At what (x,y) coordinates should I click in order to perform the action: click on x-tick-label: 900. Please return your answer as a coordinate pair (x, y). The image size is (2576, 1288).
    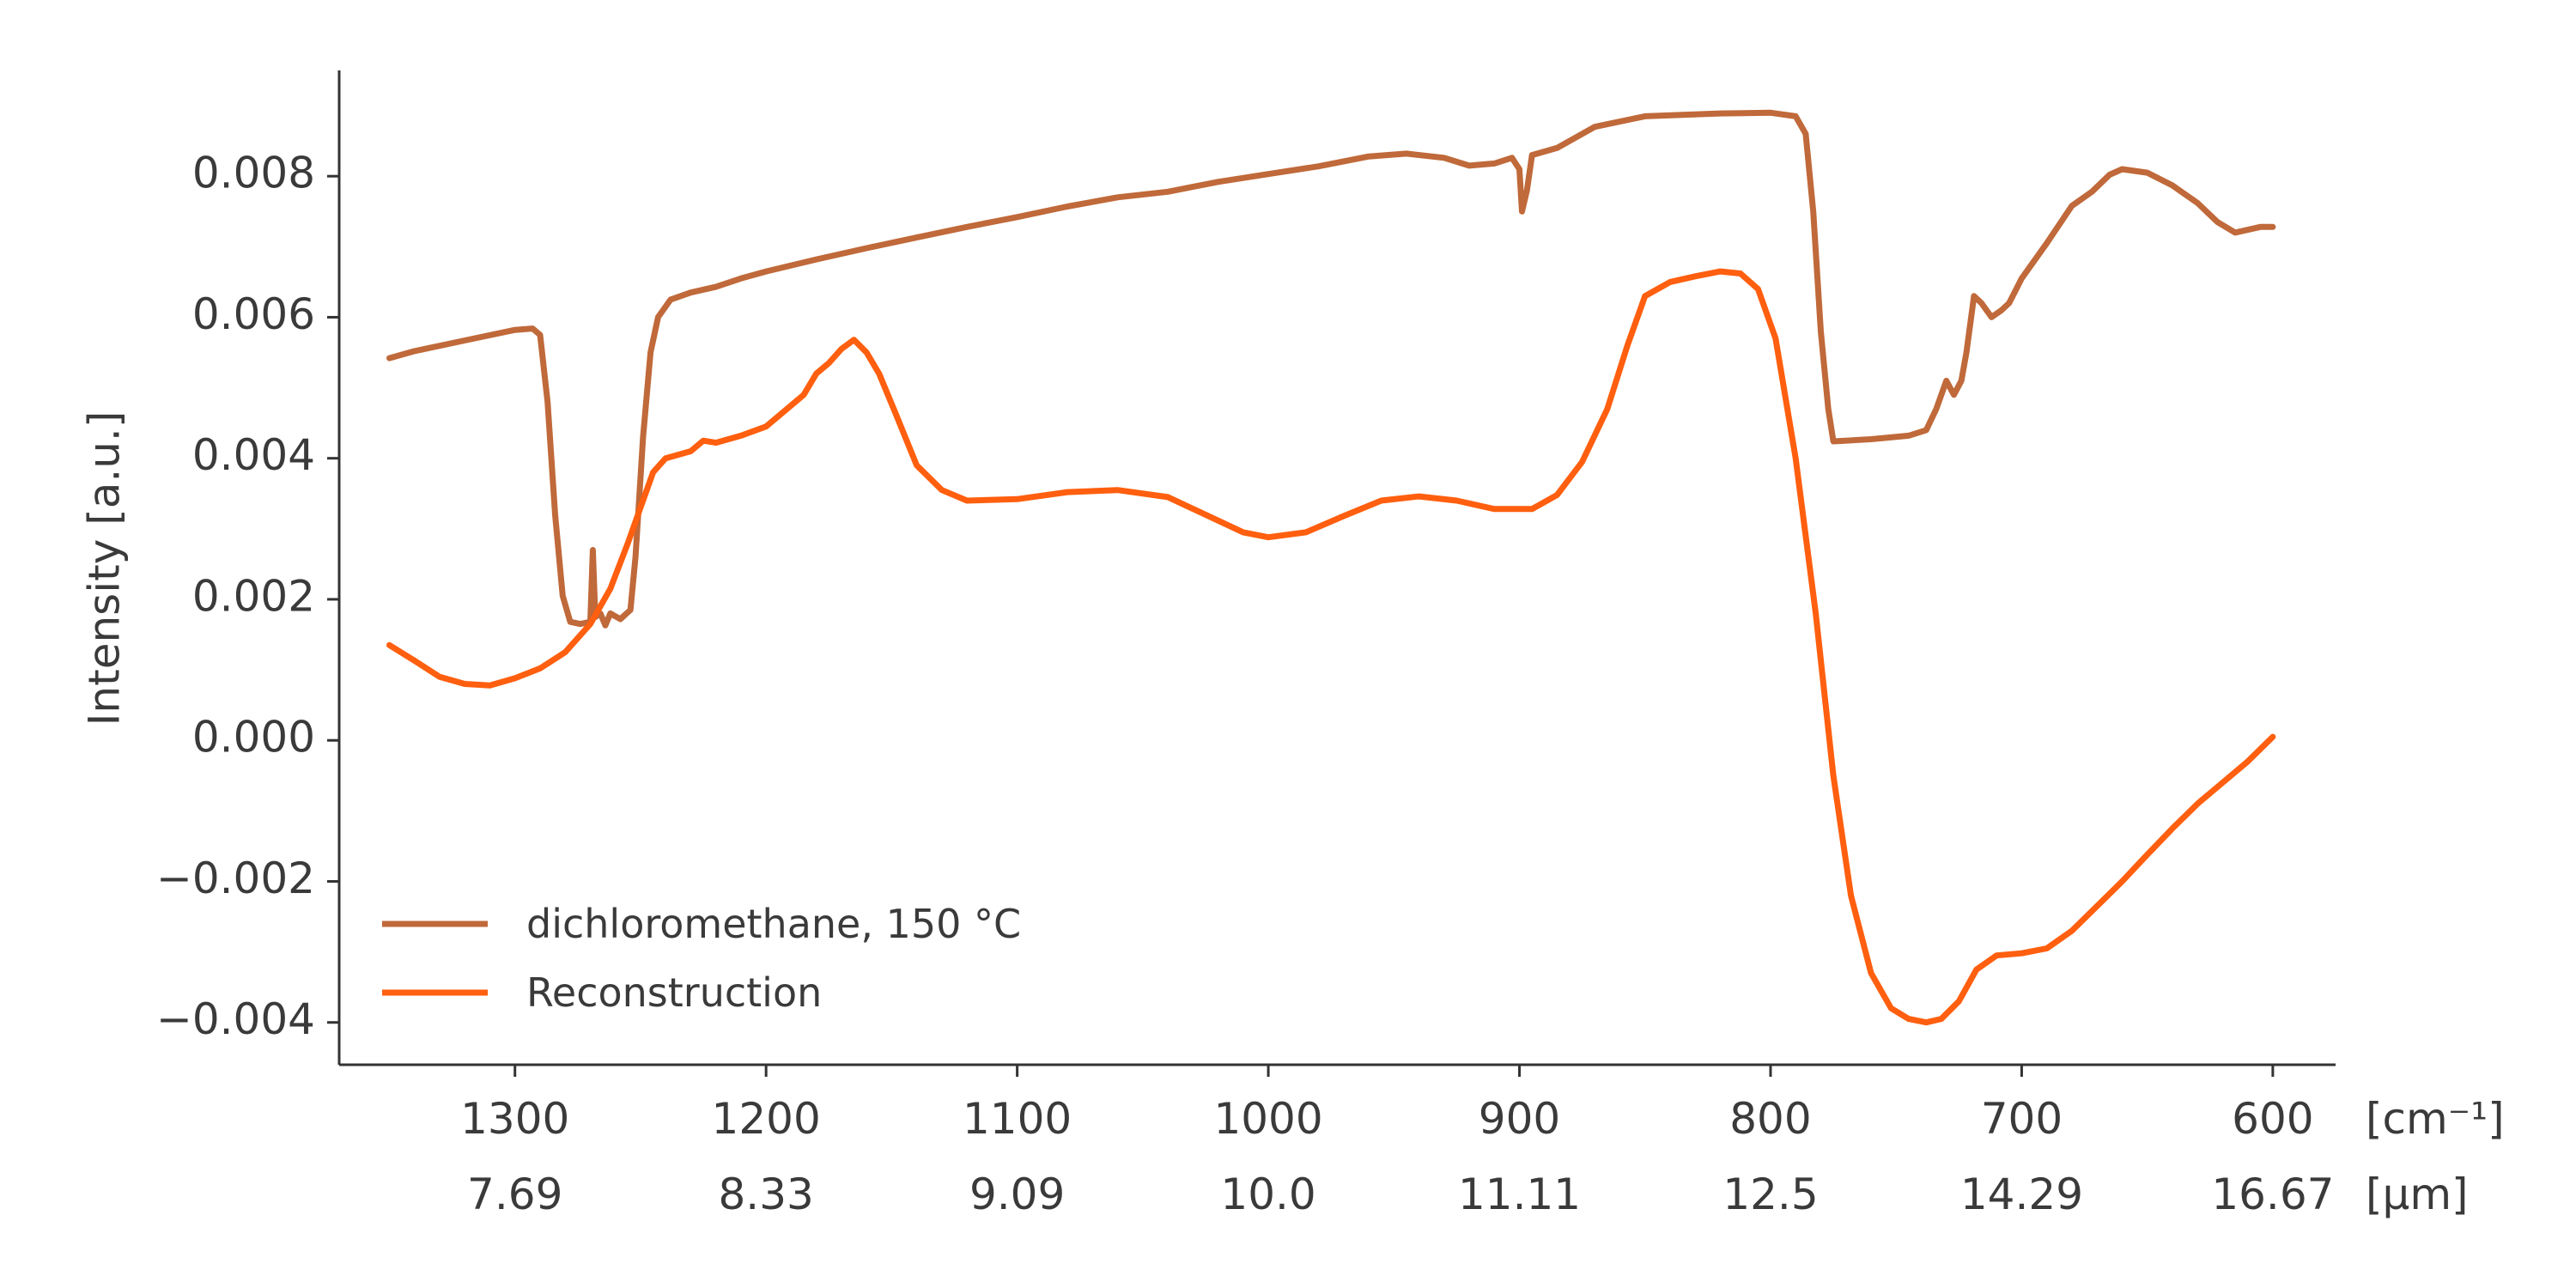
    Looking at the image, I should click on (1519, 1119).